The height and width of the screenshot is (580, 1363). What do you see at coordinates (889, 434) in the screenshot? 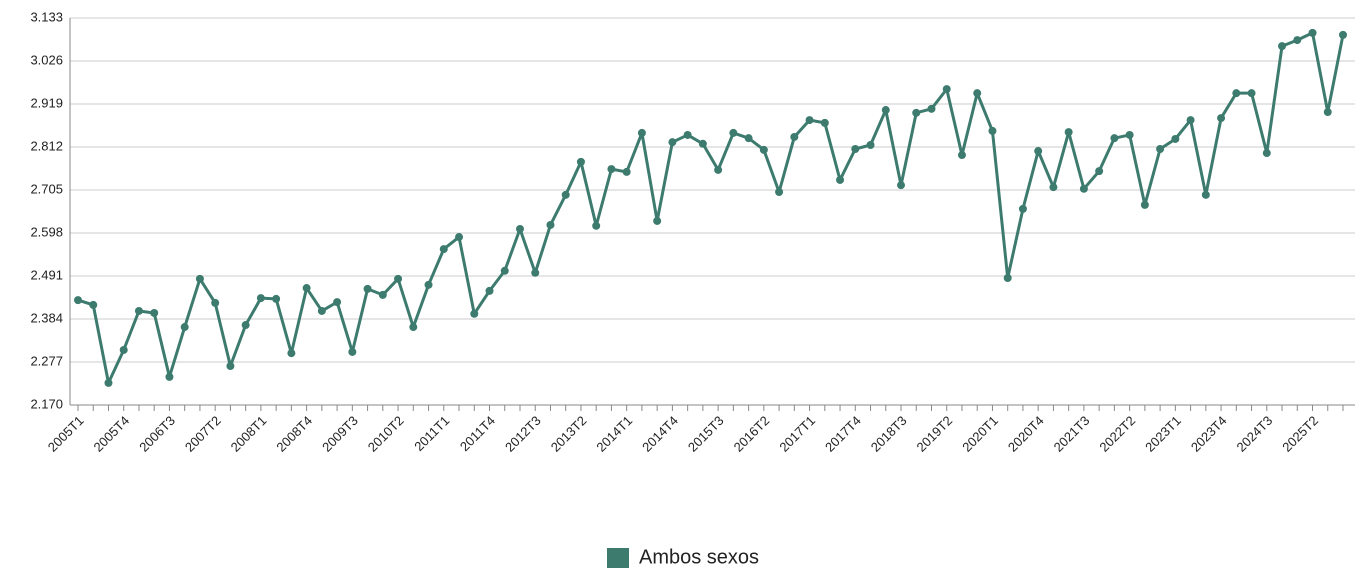
I see `x-tick-label: 2018T3` at bounding box center [889, 434].